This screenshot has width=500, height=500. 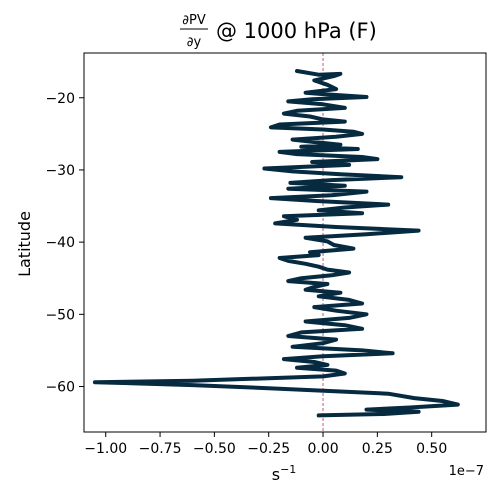 I want to click on chart-title: ∂PV ∂y @ 1000 hPa (F), so click(x=278, y=31).